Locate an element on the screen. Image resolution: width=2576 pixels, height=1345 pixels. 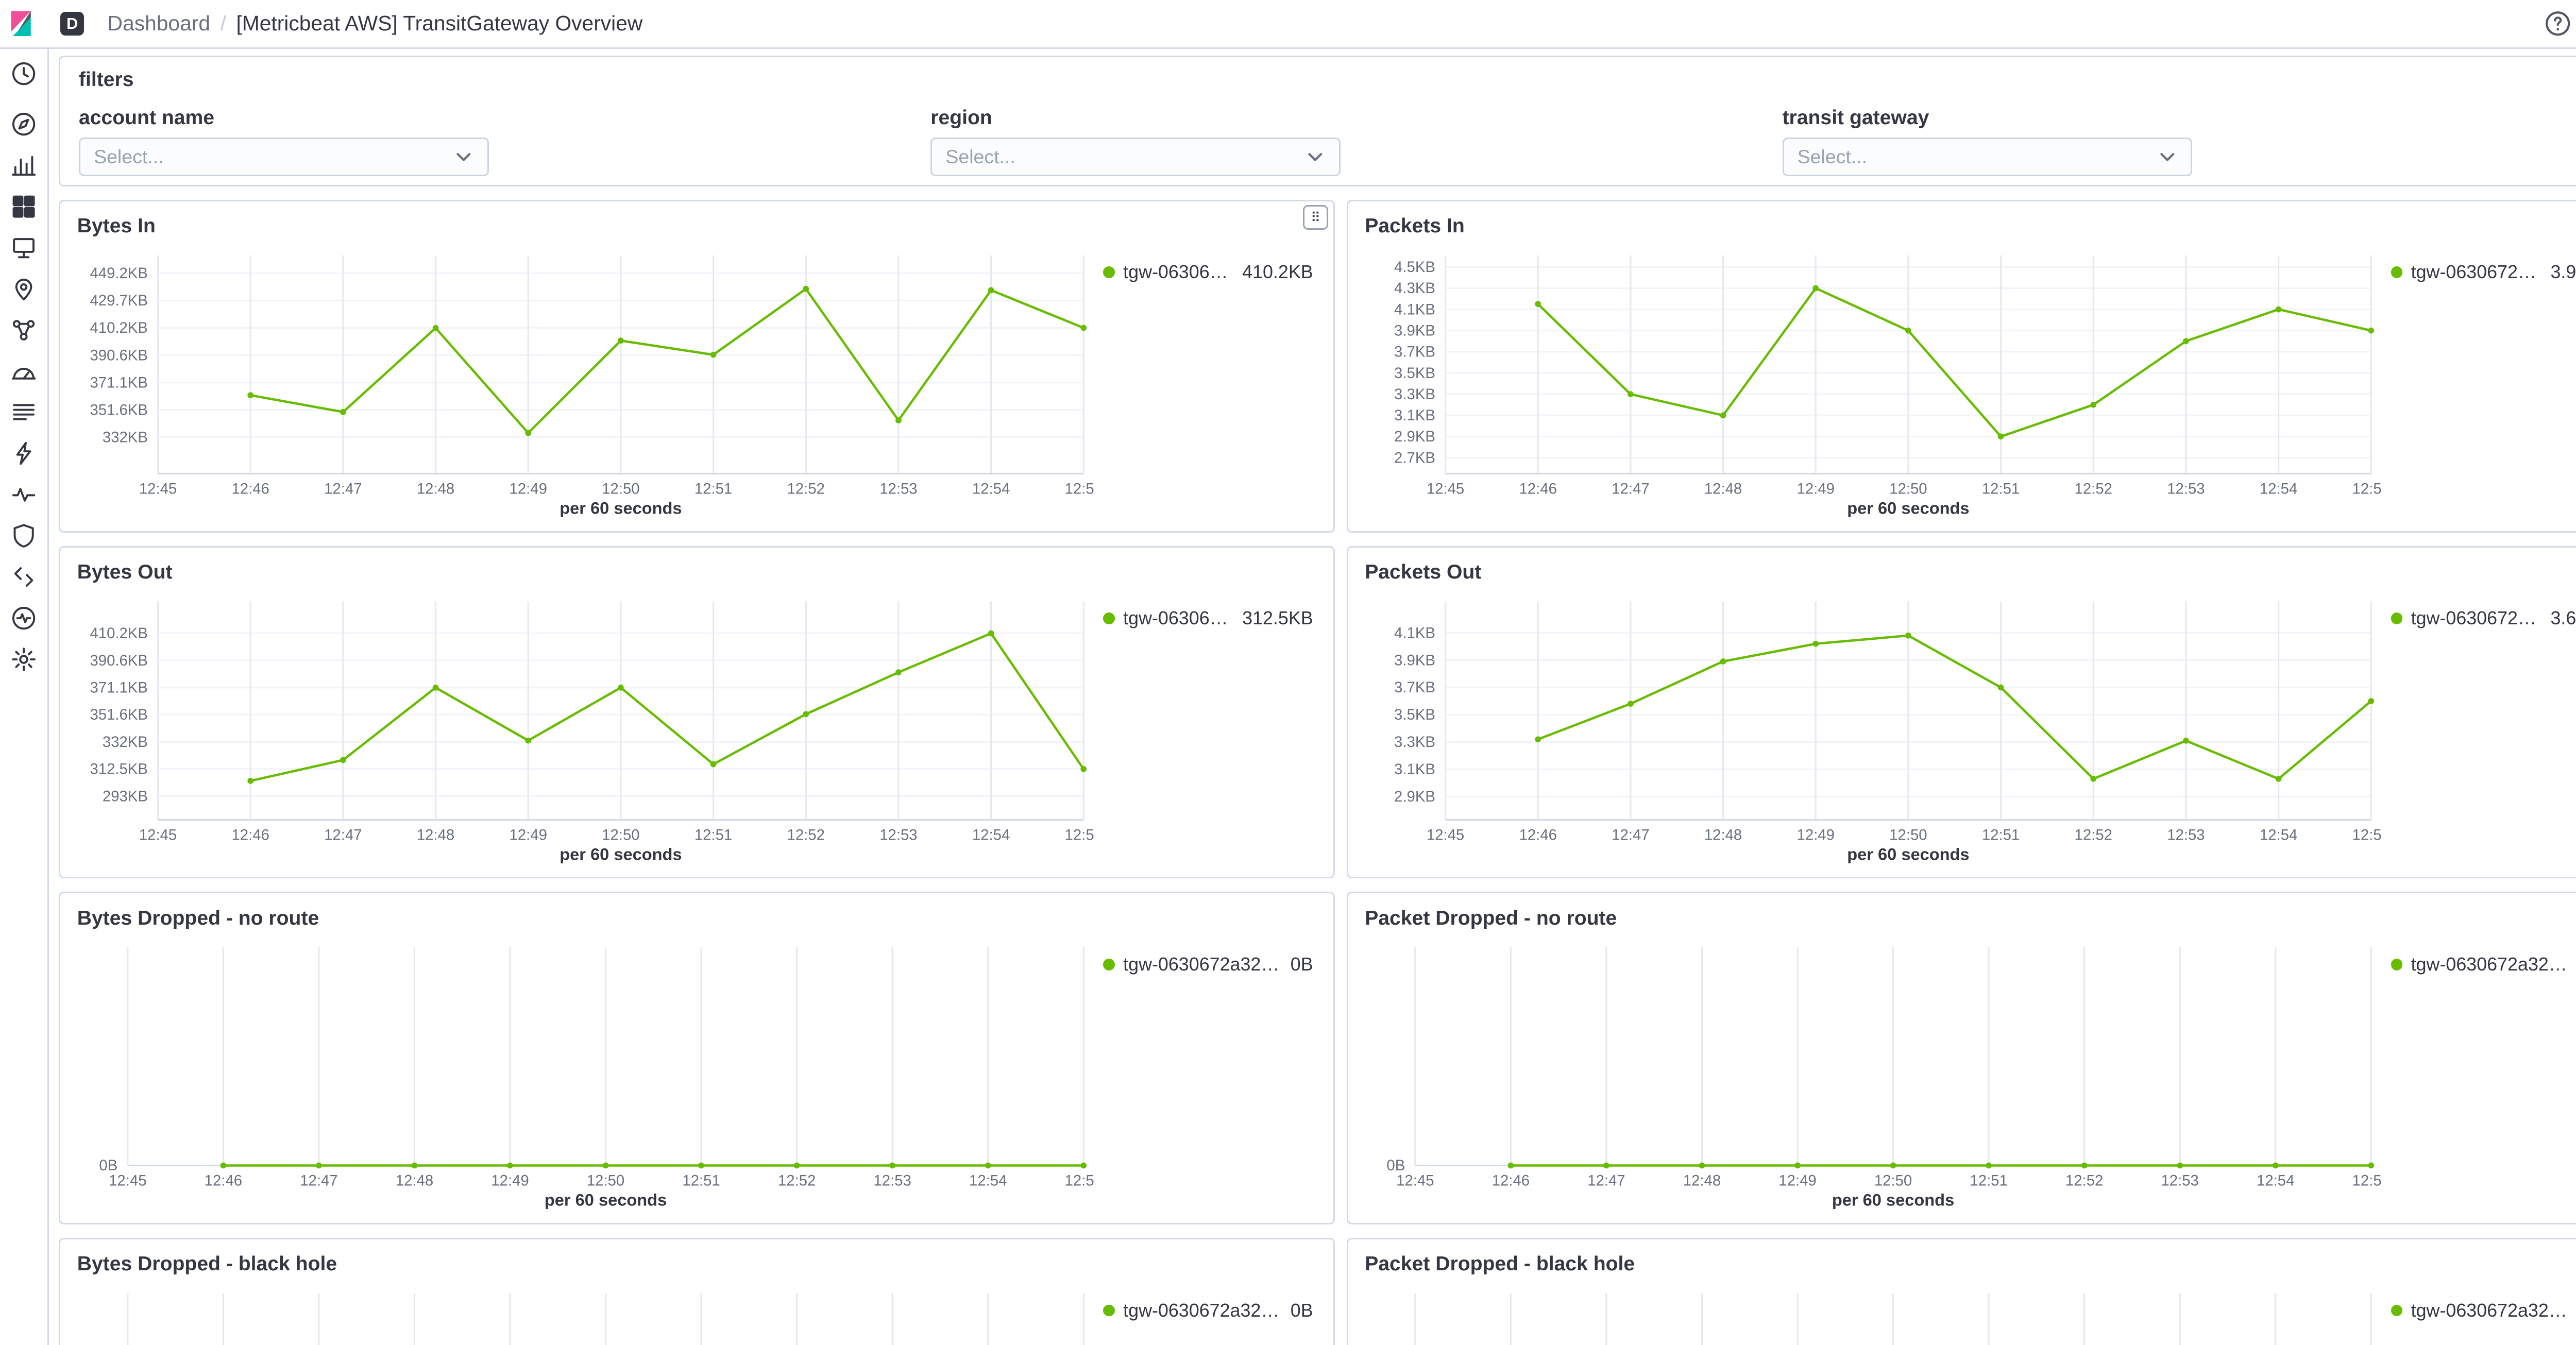
chart-legend: tgw-0630672a32f12... 312.5KB is located at coordinates (1205, 610).